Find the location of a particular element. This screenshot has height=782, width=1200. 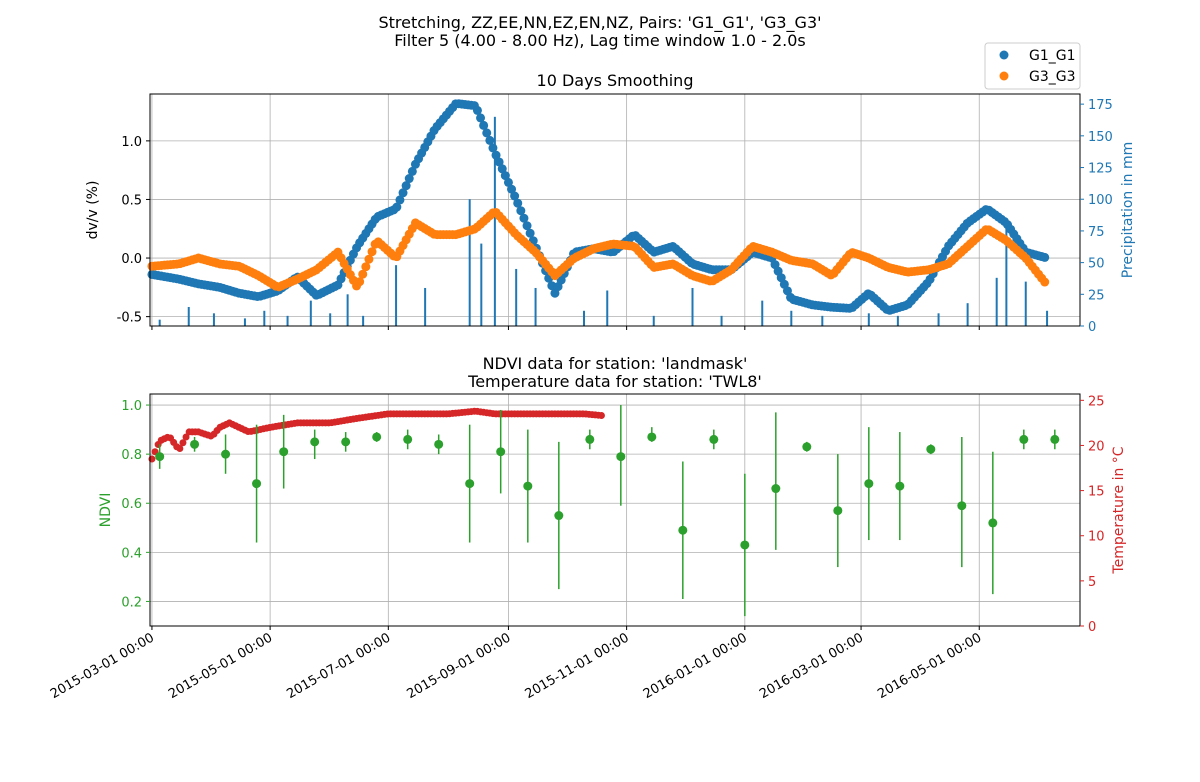

bottom-x-tick-label: 2015-11-01 00:00 is located at coordinates (577, 666).